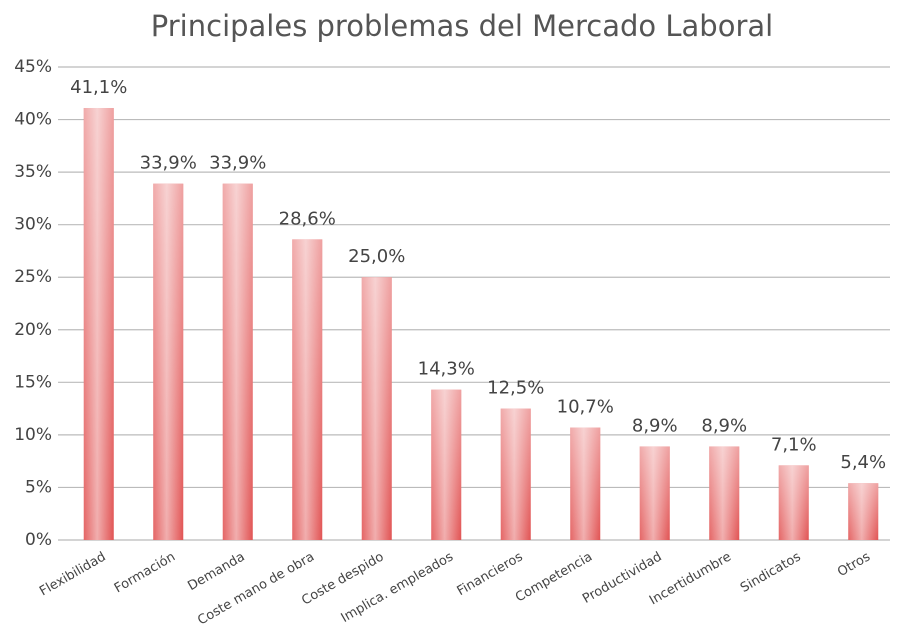  Describe the element at coordinates (98, 87) in the screenshot. I see `data-label: 41,1%` at that location.